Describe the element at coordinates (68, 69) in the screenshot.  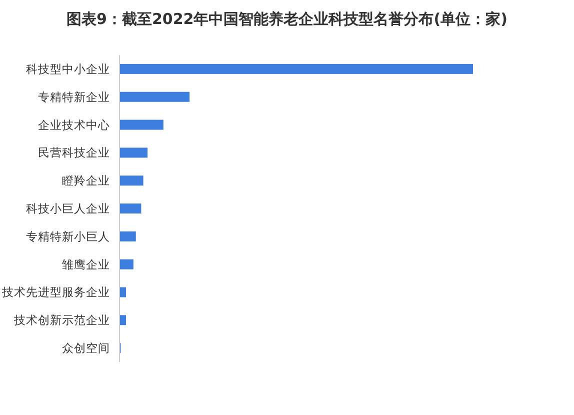
I see `y-tick-label: 科技型中小企业` at that location.